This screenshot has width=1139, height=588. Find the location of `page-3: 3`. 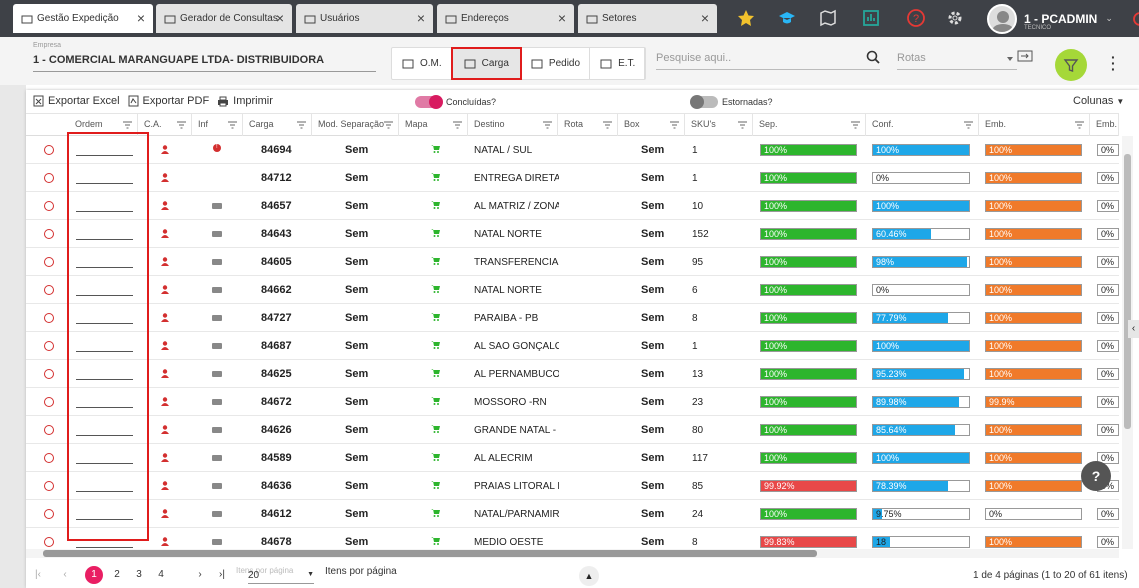

page-3: 3 is located at coordinates (139, 574).